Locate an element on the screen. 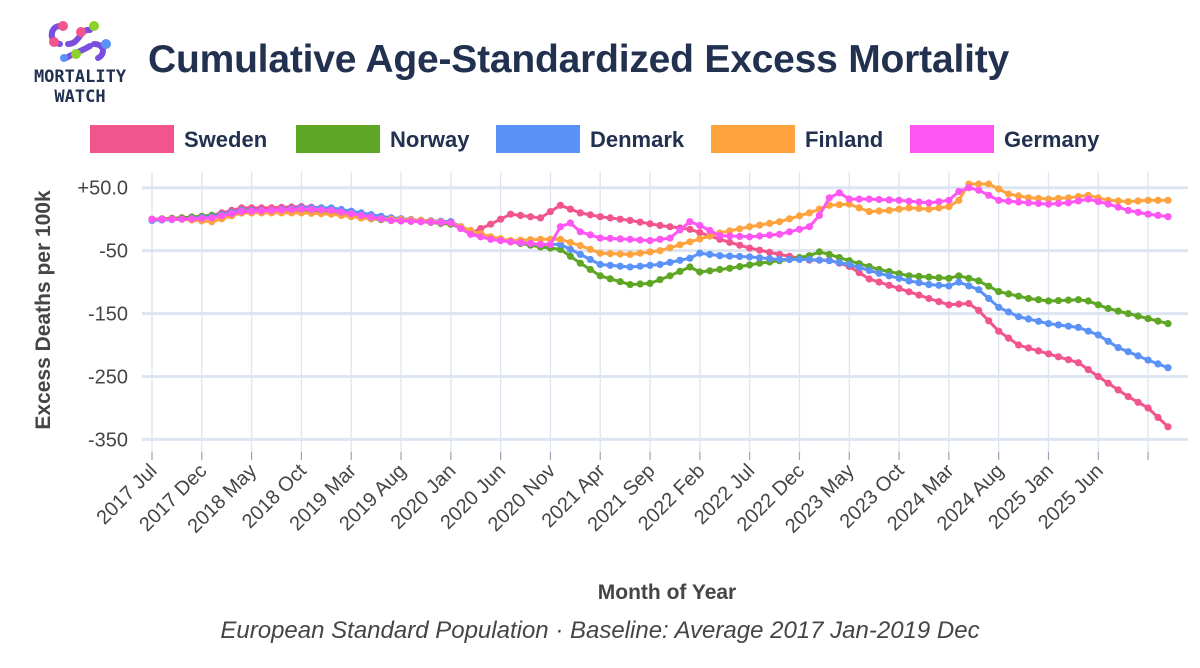  y-tick-label: -50 is located at coordinates (113, 252).